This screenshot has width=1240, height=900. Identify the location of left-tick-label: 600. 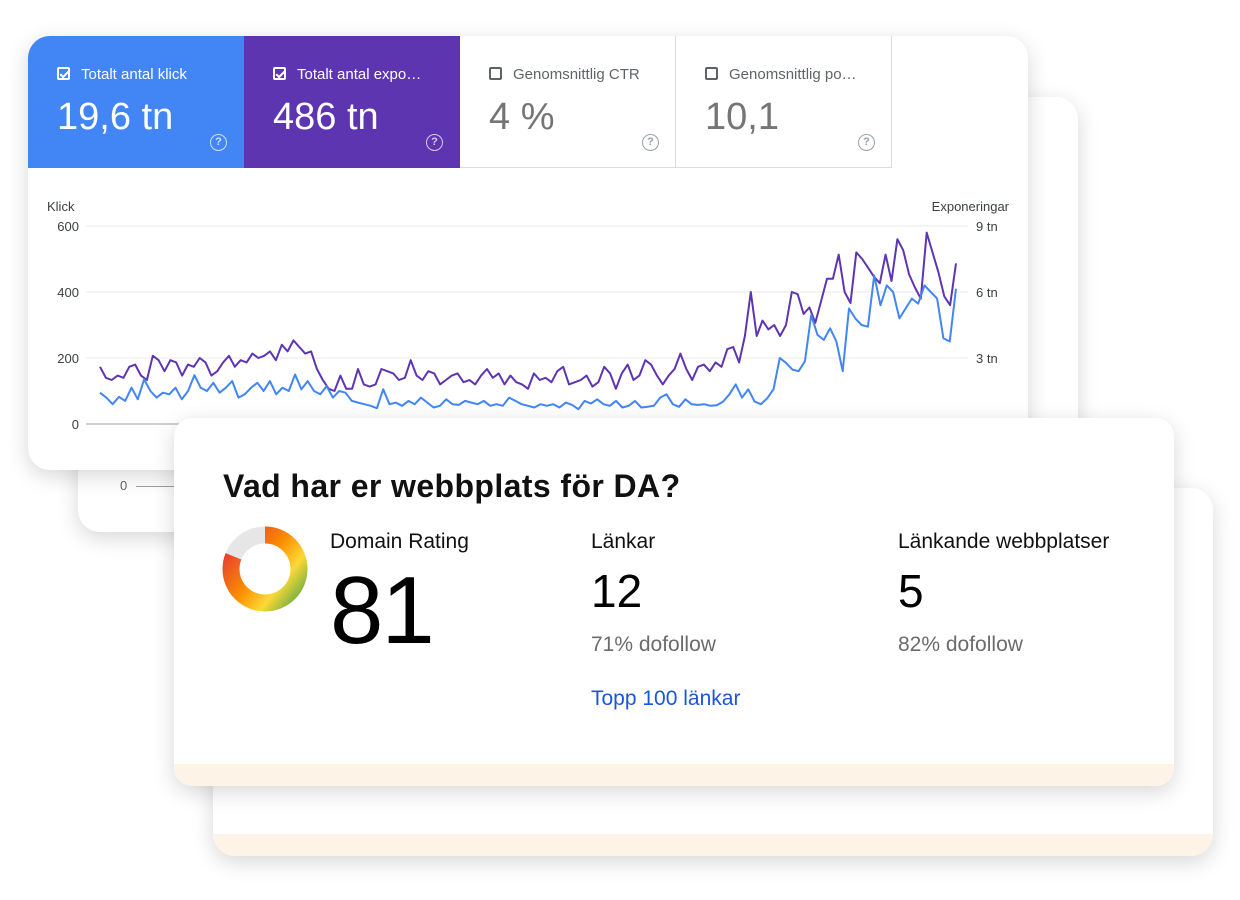
(68, 226).